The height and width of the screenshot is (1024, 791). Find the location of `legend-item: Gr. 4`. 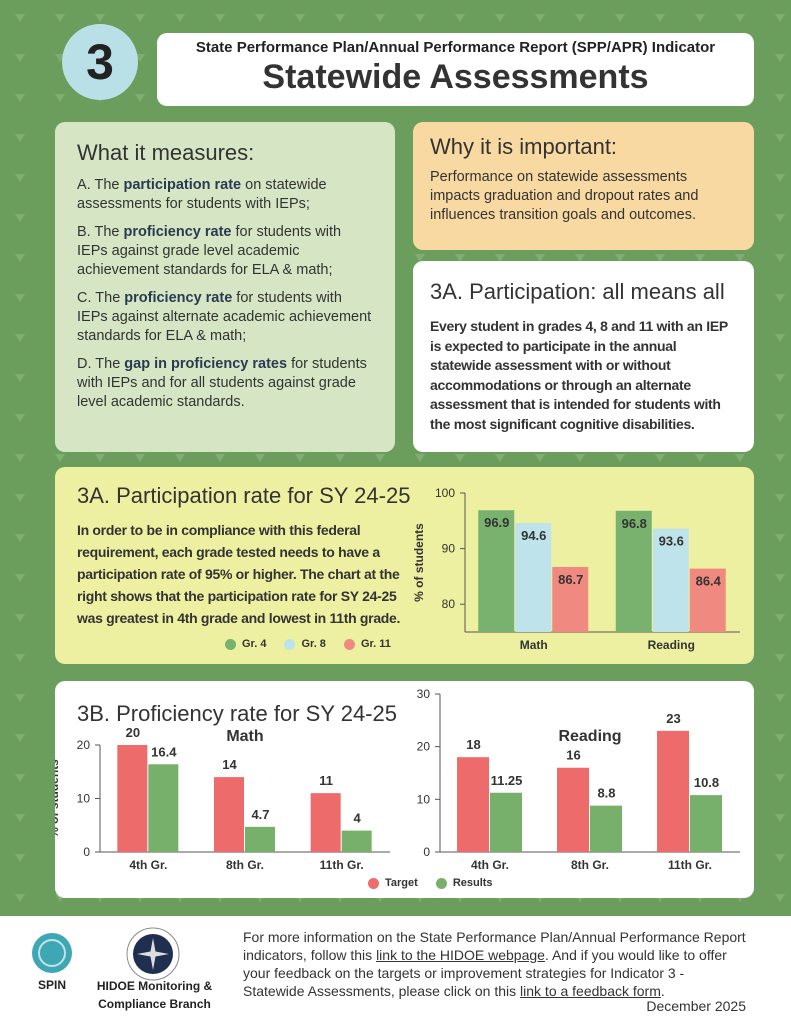

legend-item: Gr. 4 is located at coordinates (245, 644).